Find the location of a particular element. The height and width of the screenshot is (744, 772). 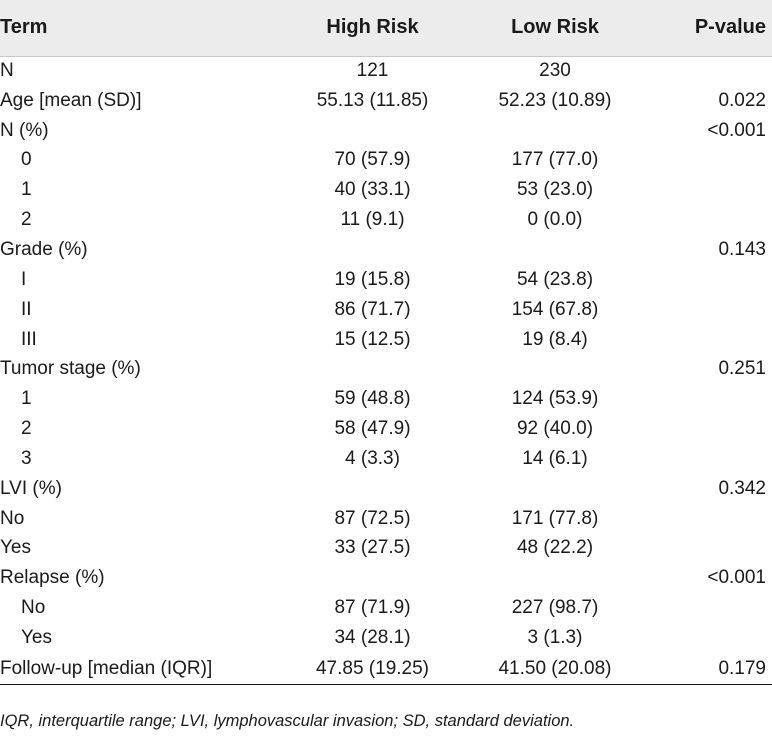

row-term: N is located at coordinates (7, 71).